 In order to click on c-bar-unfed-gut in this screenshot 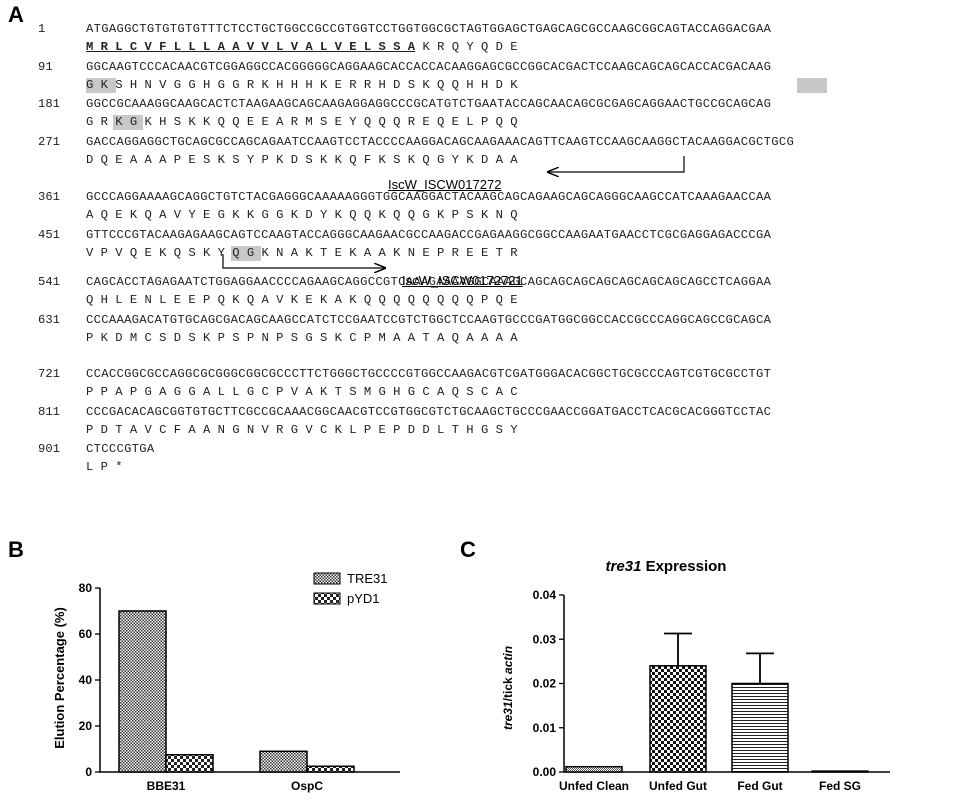, I will do `click(678, 719)`.